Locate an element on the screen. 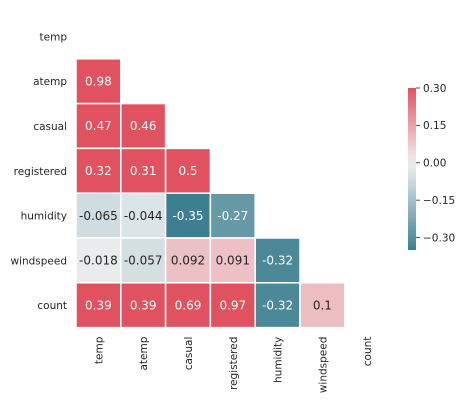 The height and width of the screenshot is (402, 466). colorbar-tick-label: 0.15 is located at coordinates (434, 126).